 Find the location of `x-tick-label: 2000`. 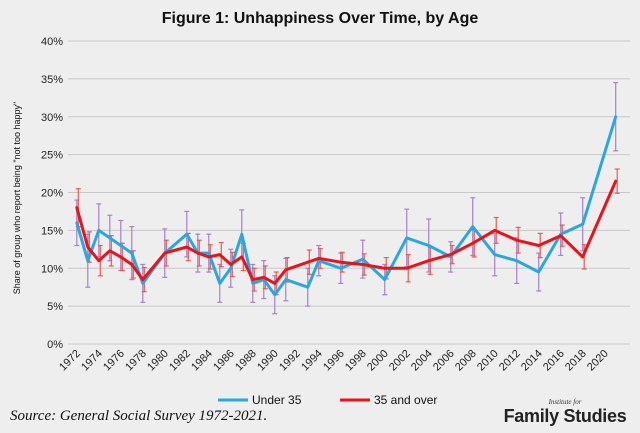

x-tick-label: 2000 is located at coordinates (378, 361).